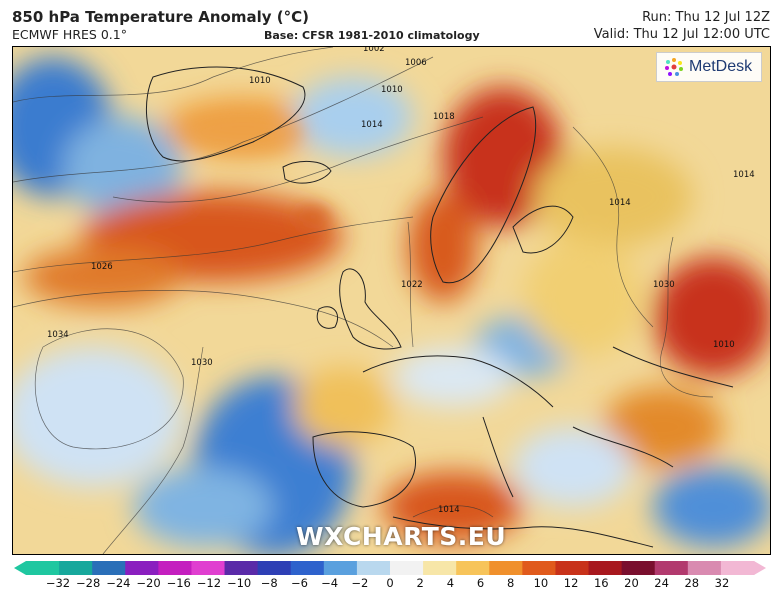 This screenshot has height=600, width=782. What do you see at coordinates (692, 583) in the screenshot?
I see `color-scale-tick-label: 28` at bounding box center [692, 583].